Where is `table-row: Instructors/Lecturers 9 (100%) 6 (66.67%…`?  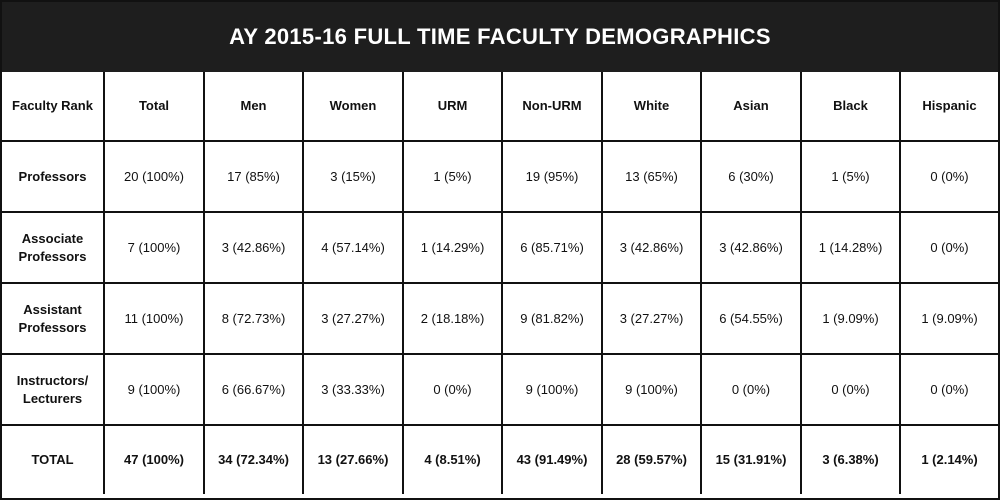 table-row: Instructors/Lecturers 9 (100%) 6 (66.67%… is located at coordinates (500, 389).